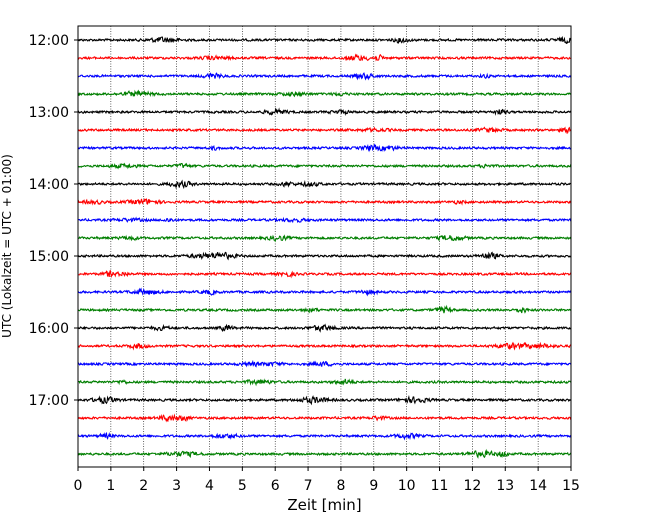 The image size is (650, 520). Describe the element at coordinates (440, 486) in the screenshot. I see `x-tick-label-11: 11` at that location.